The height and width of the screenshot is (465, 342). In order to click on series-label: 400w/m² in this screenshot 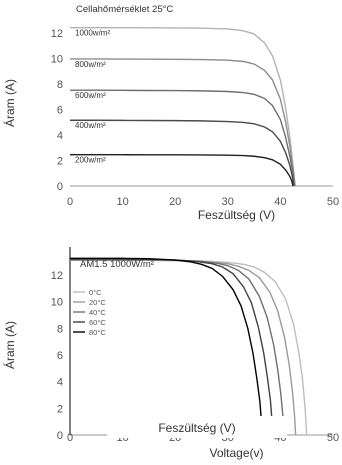, I will do `click(90, 125)`.